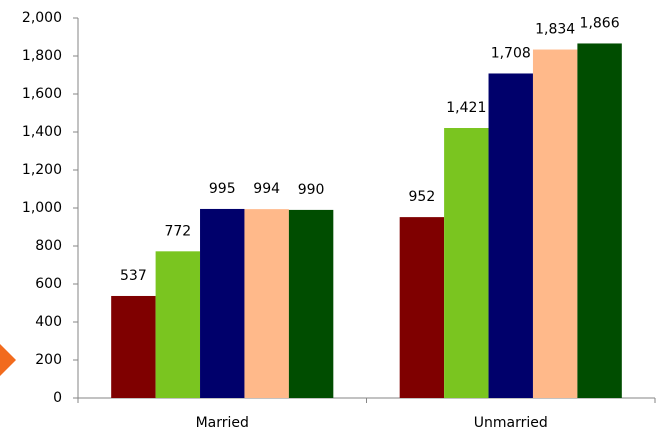 This screenshot has width=657, height=435. Describe the element at coordinates (42, 94) in the screenshot. I see `y-tick-label: 1,600` at that location.